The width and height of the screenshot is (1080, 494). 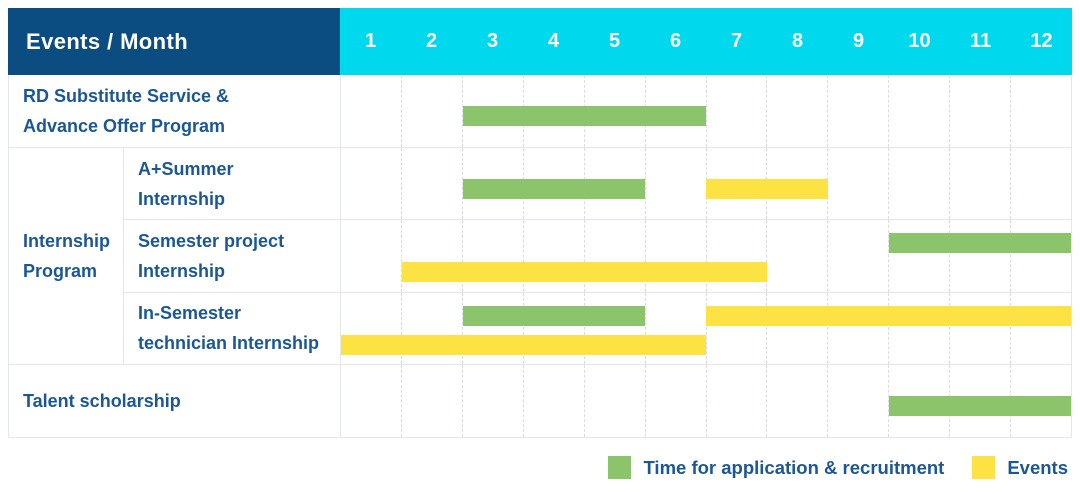 I want to click on label-line: In-Semester, so click(x=190, y=313).